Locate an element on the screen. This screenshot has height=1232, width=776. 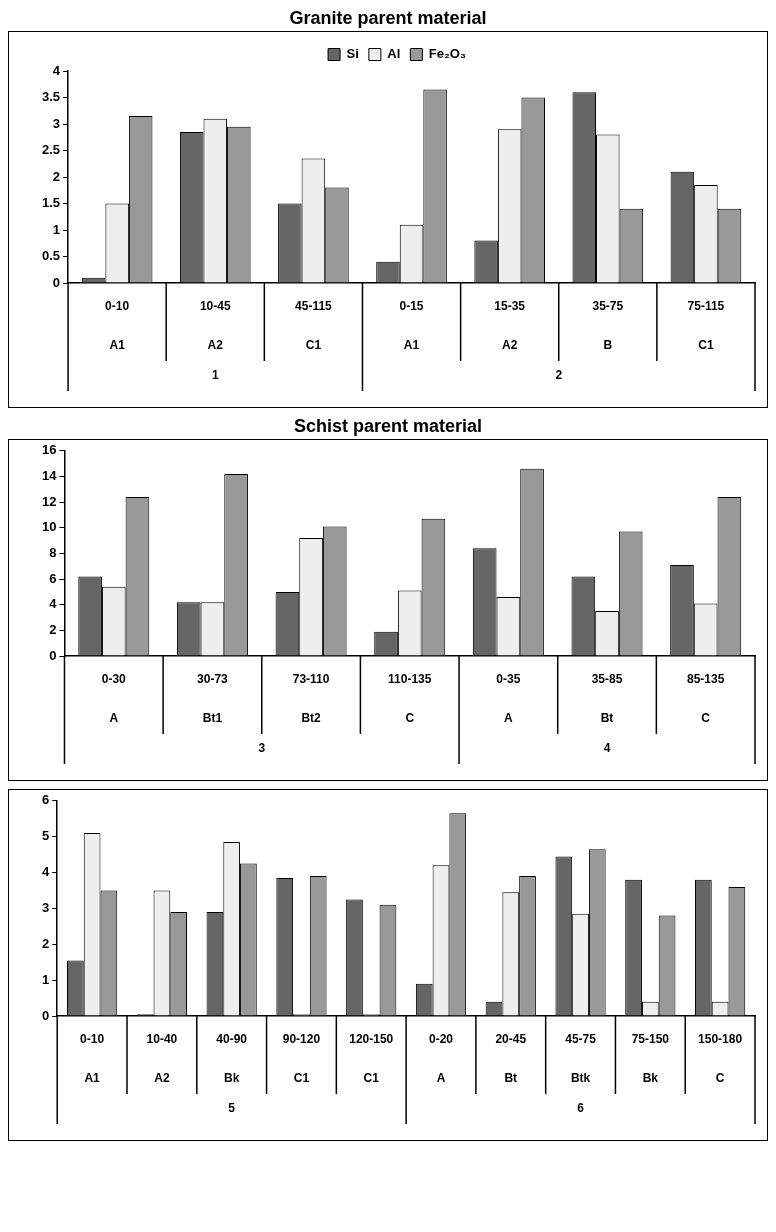
text: 1 is located at coordinates (215, 375).